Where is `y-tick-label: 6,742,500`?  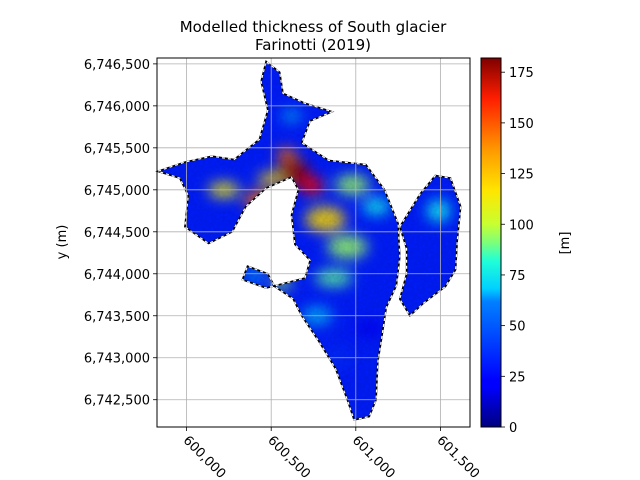 y-tick-label: 6,742,500 is located at coordinates (117, 401).